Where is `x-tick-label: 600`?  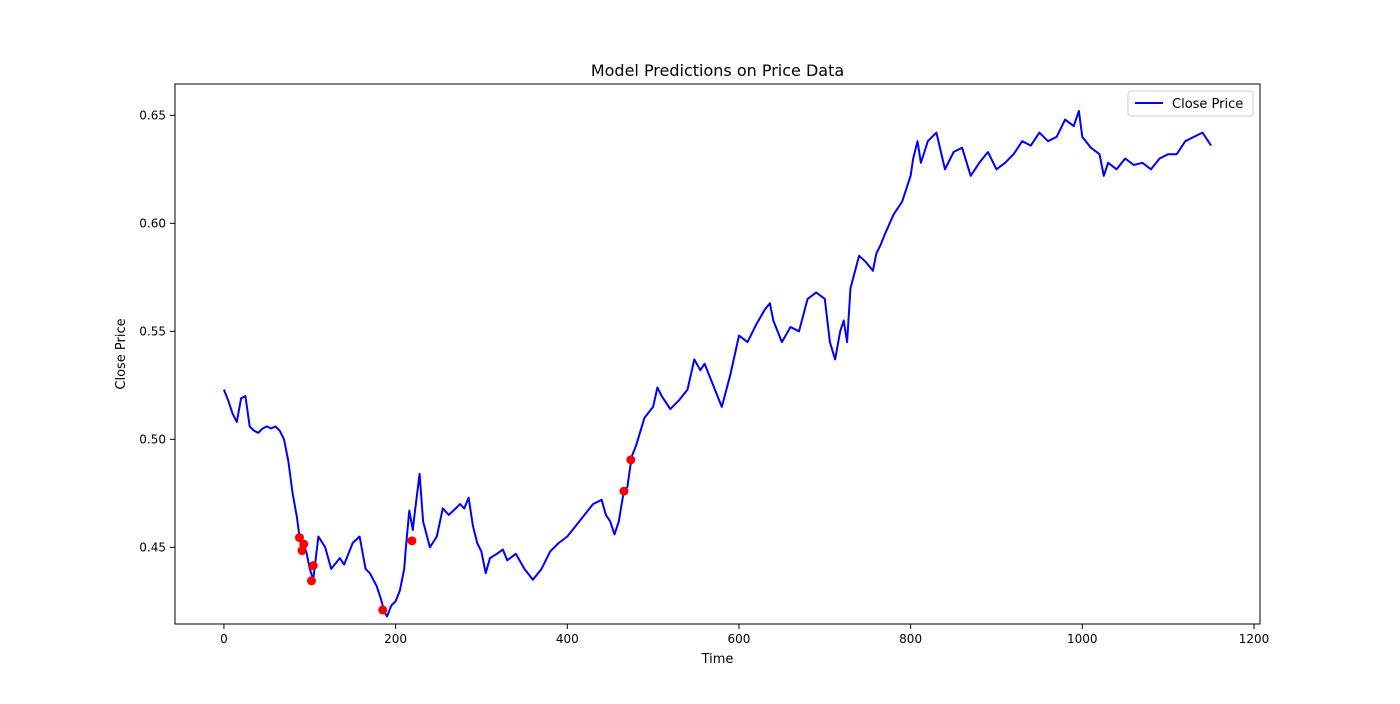
x-tick-label: 600 is located at coordinates (739, 639).